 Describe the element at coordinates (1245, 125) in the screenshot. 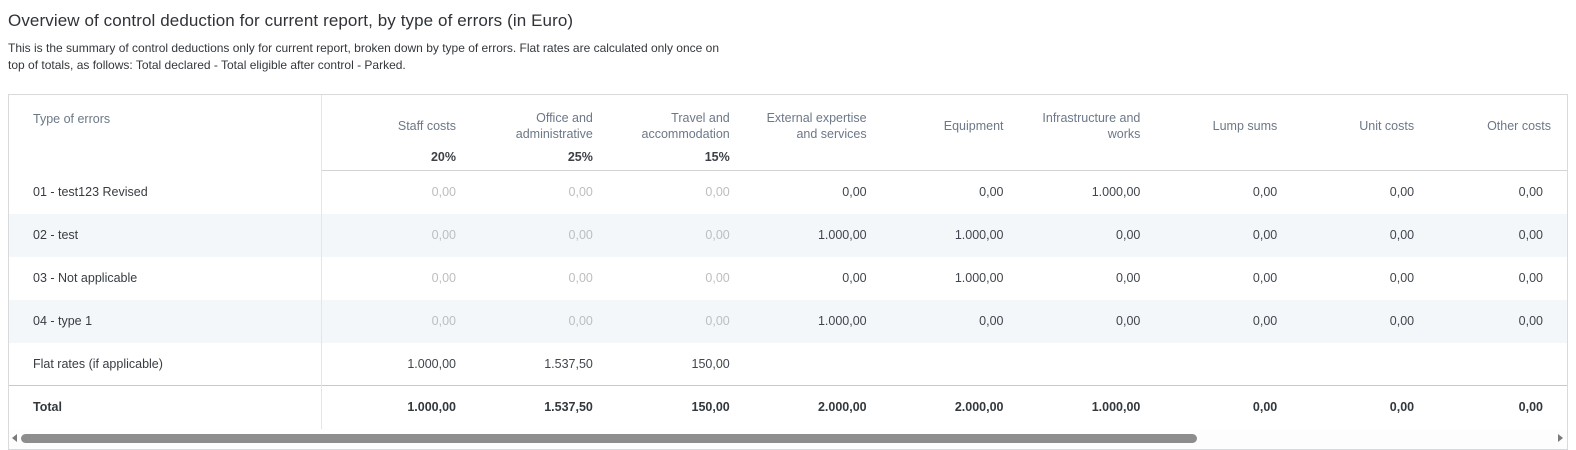

I see `column-header-cell: Lump sums` at that location.